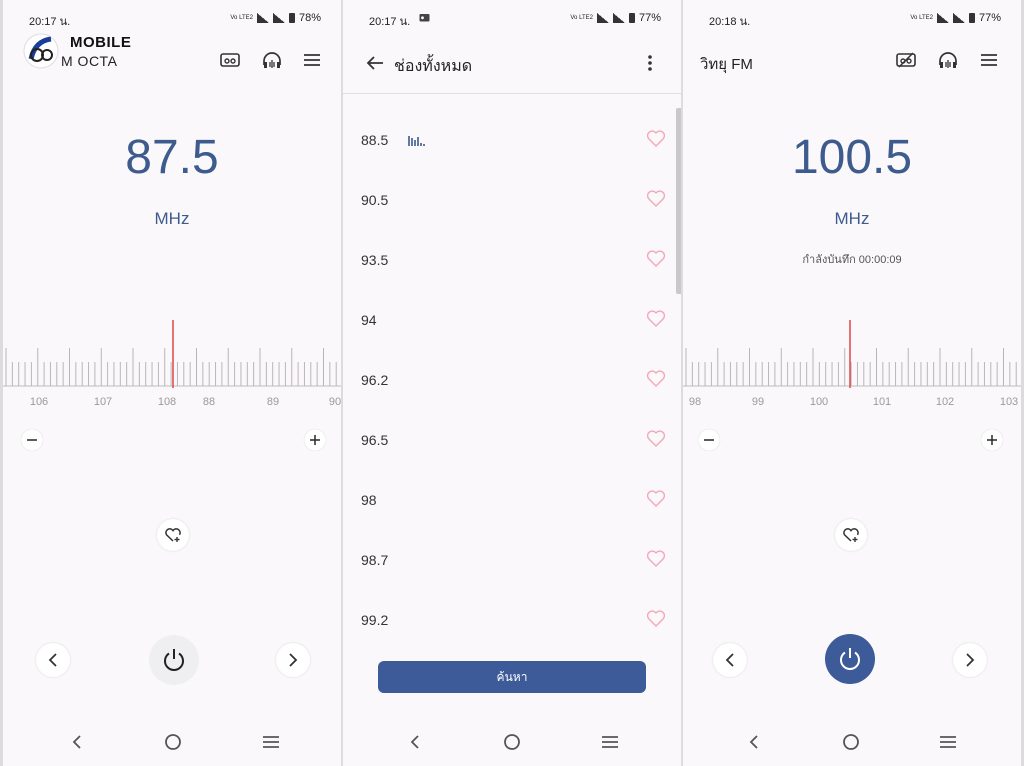 The width and height of the screenshot is (1024, 766). Describe the element at coordinates (695, 402) in the screenshot. I see `dial-label: 98` at that location.